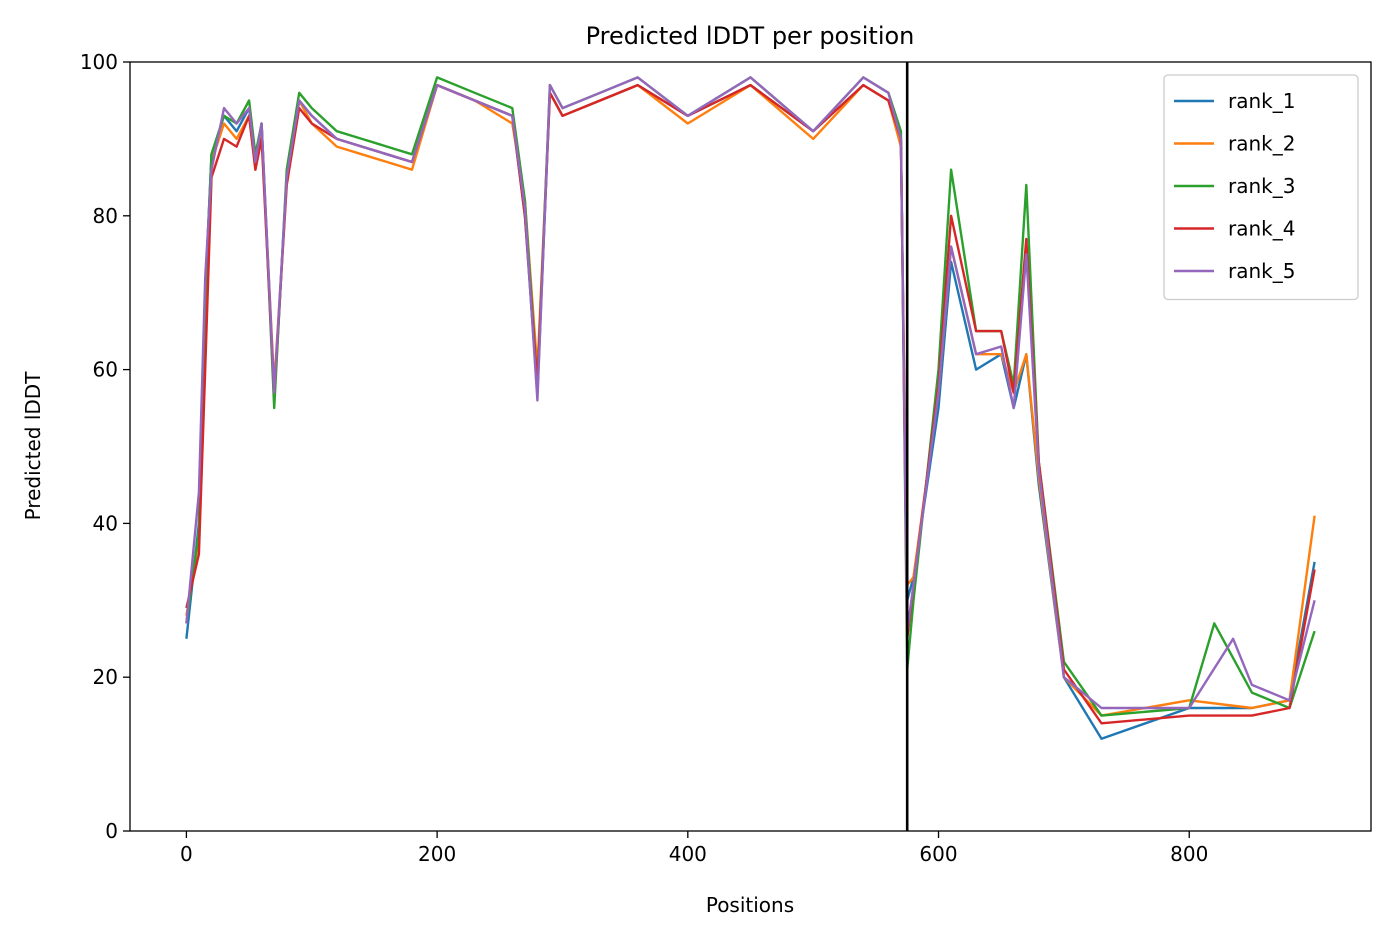 The height and width of the screenshot is (939, 1391). Describe the element at coordinates (111, 831) in the screenshot. I see `y-tick-label: 0` at that location.